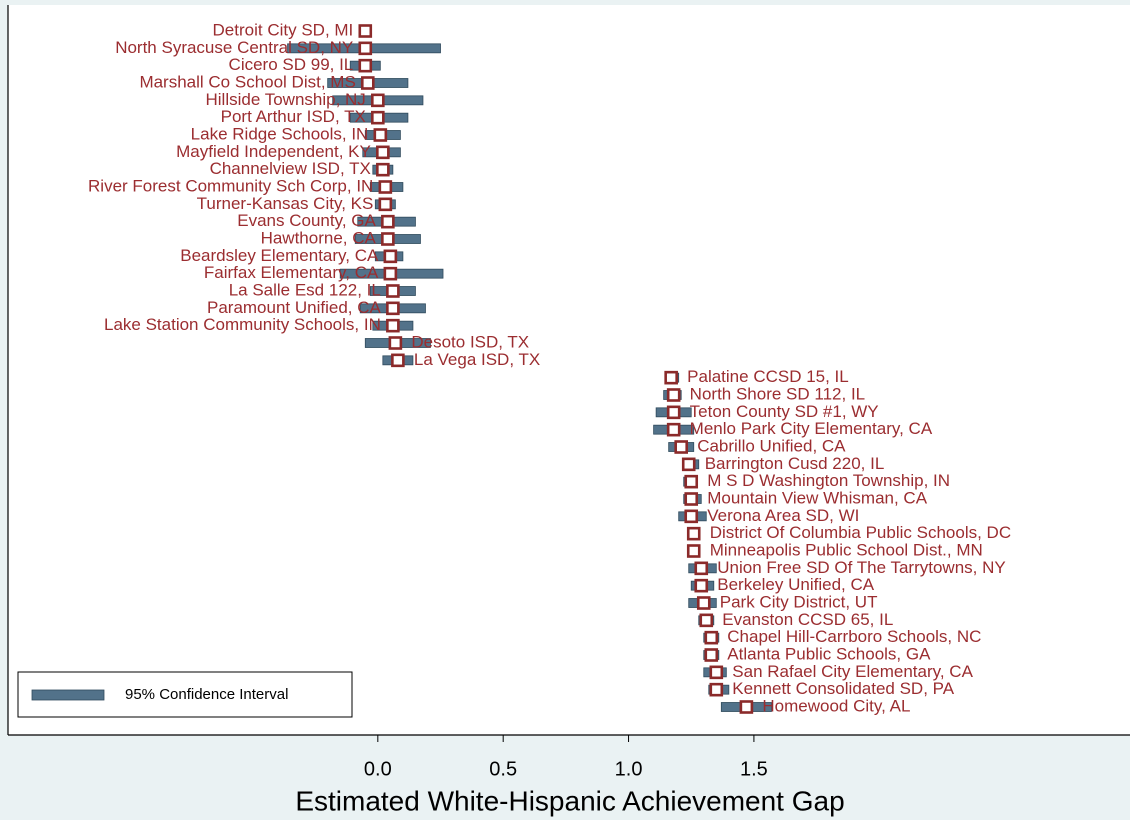 The image size is (1130, 820). I want to click on category-label: Mountain View Whisman, CA, so click(817, 497).